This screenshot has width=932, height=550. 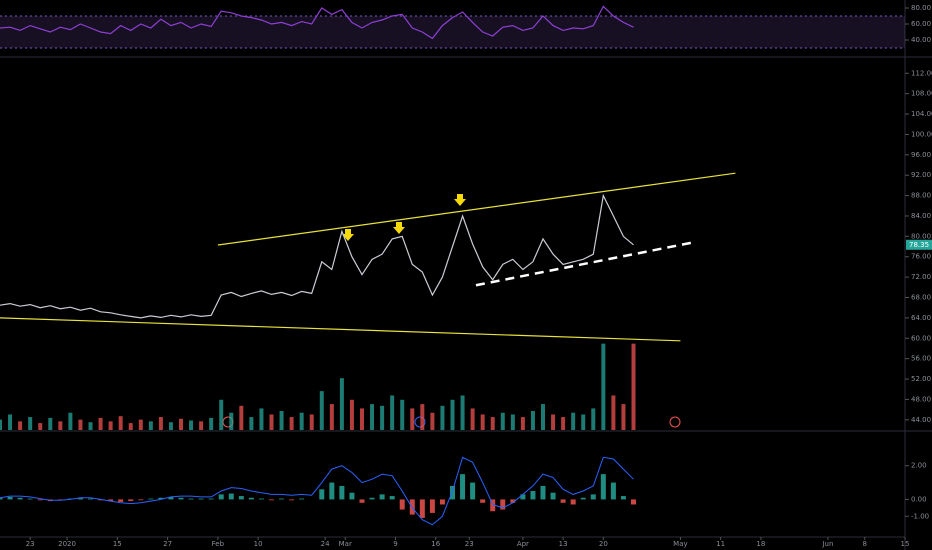 What do you see at coordinates (258, 544) in the screenshot?
I see `x-tick-label: 10` at bounding box center [258, 544].